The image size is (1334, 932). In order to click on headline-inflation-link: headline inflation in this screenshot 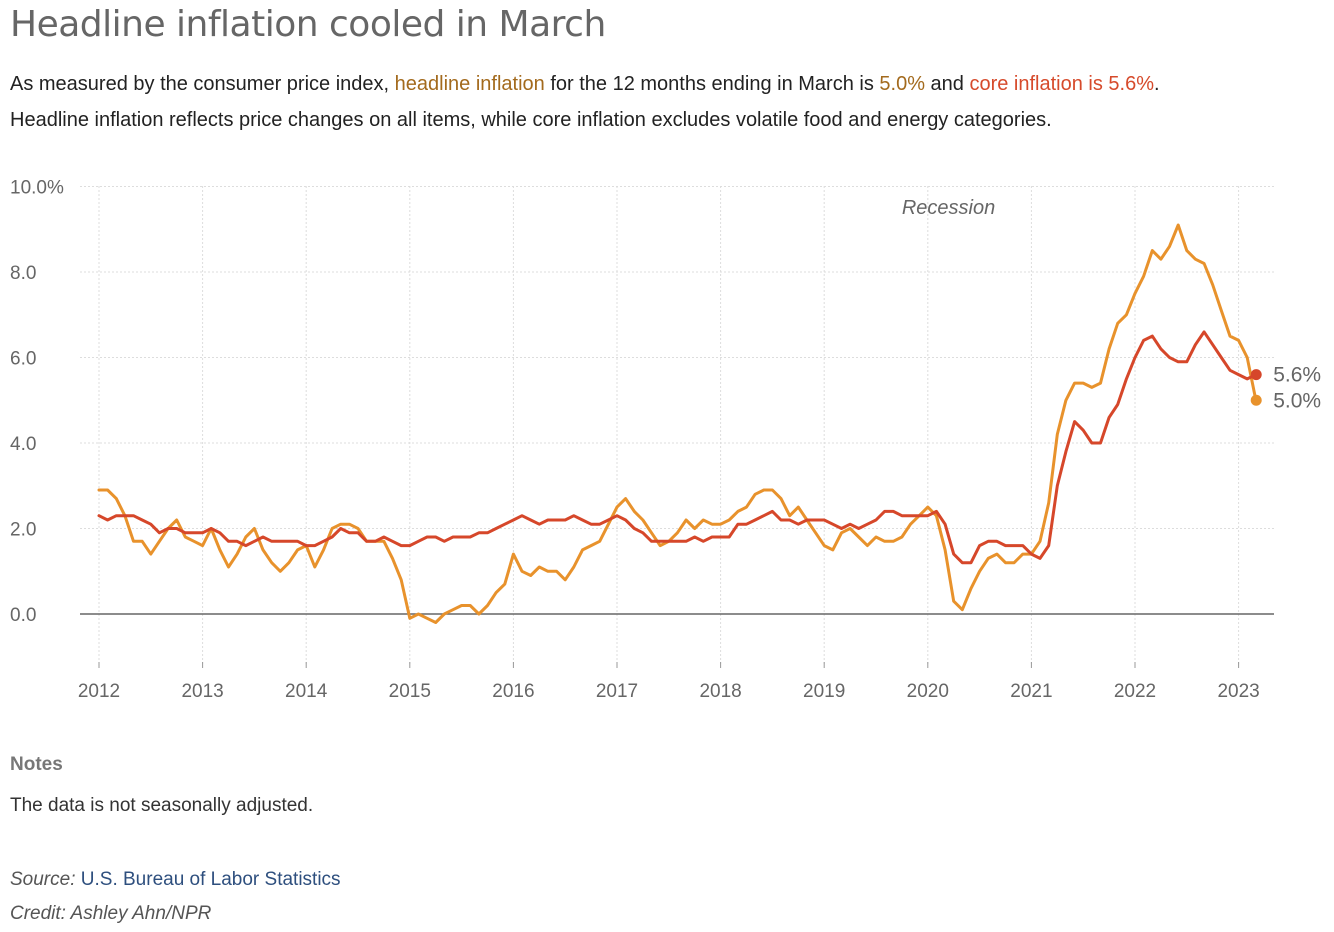, I will do `click(469, 84)`.